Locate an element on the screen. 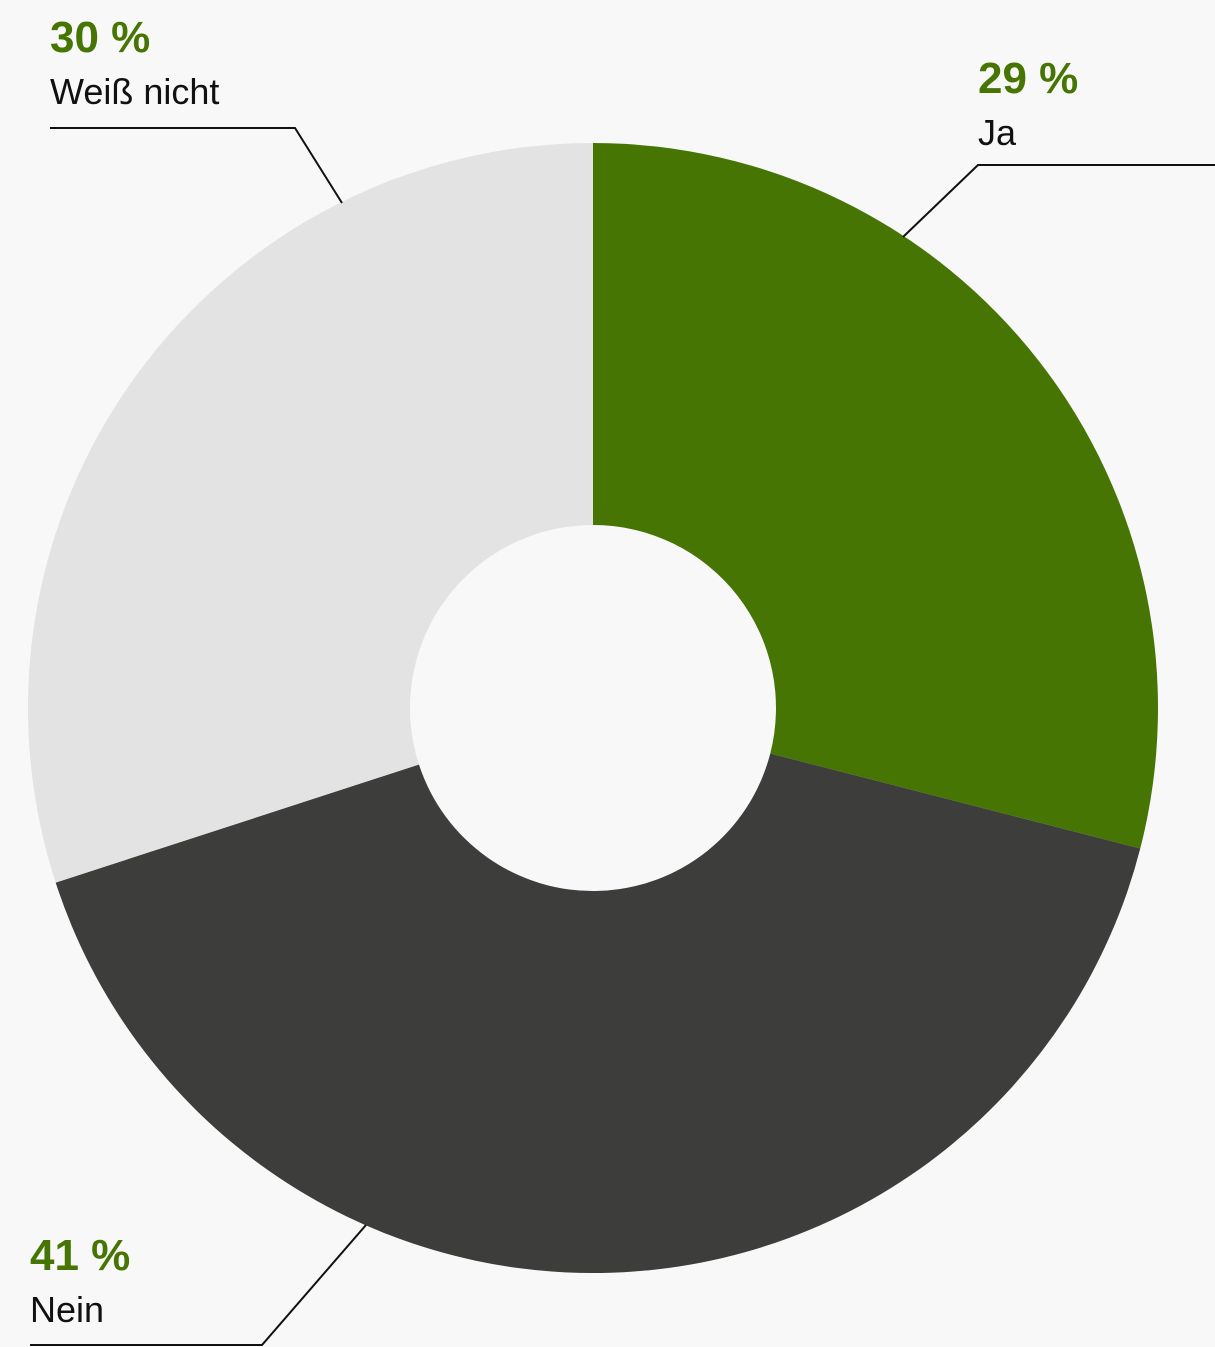 This screenshot has height=1347, width=1215. category-label: Ja is located at coordinates (997, 132).